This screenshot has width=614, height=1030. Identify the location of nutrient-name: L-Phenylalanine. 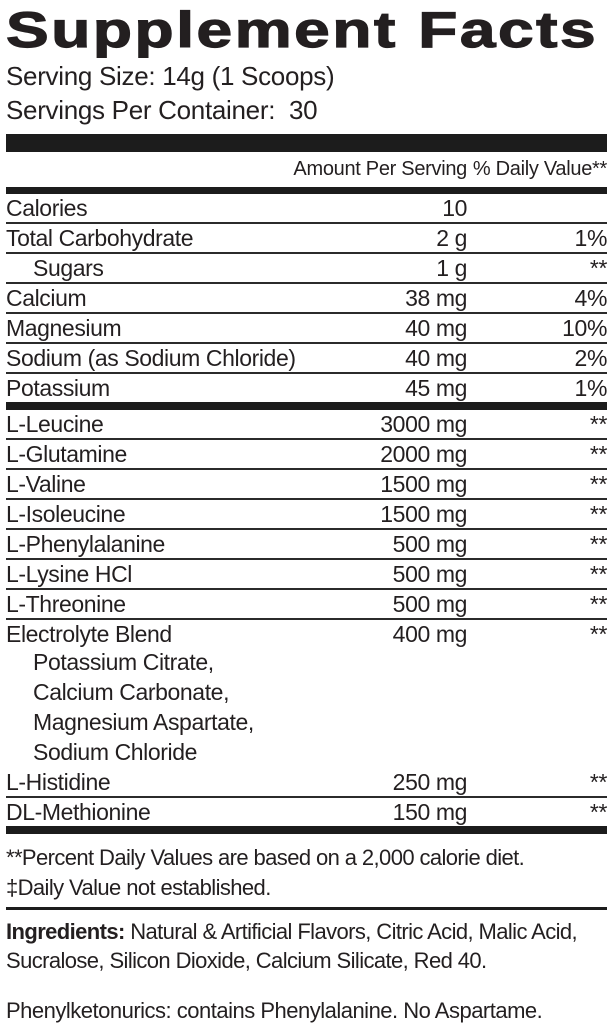
(85, 544).